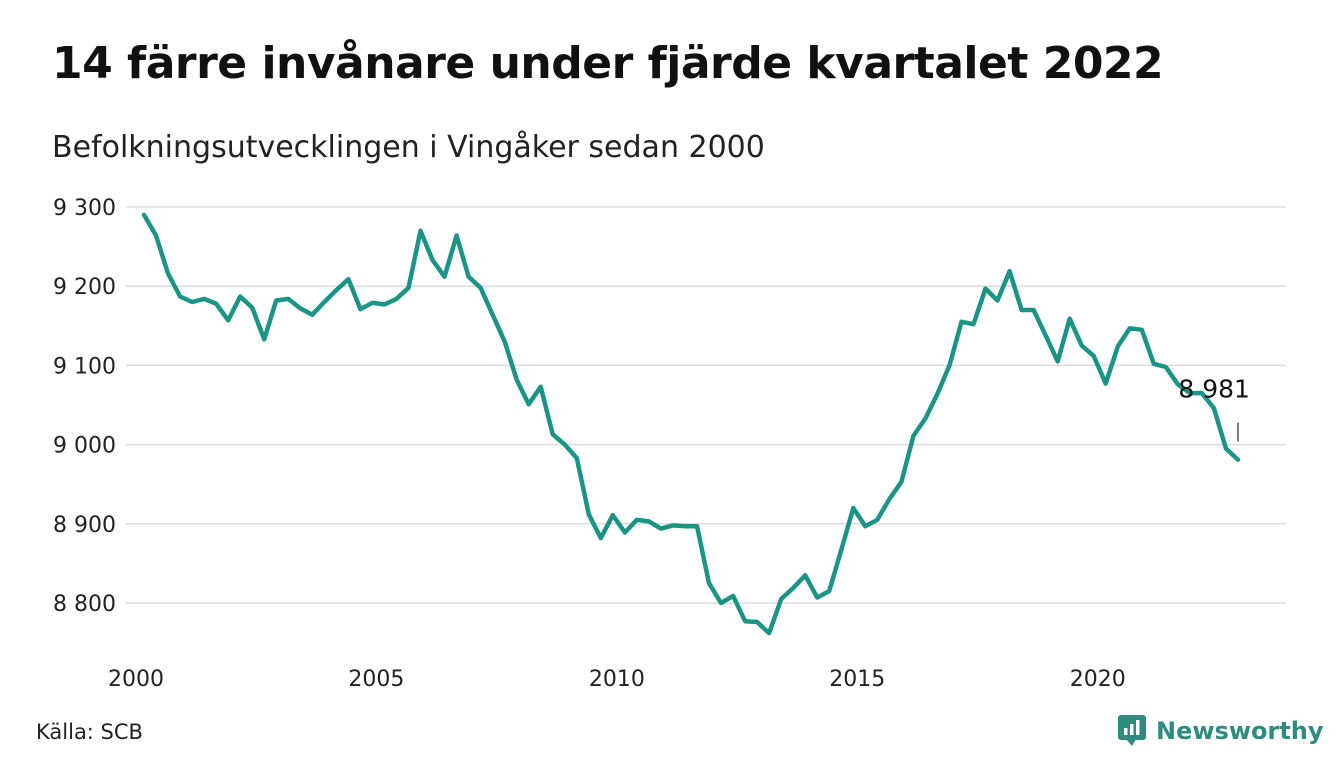 Image resolution: width=1340 pixels, height=780 pixels. I want to click on y-axis-tick-labels: 9 300 9 200 9 100 9 000 8 900 8 800, so click(84, 406).